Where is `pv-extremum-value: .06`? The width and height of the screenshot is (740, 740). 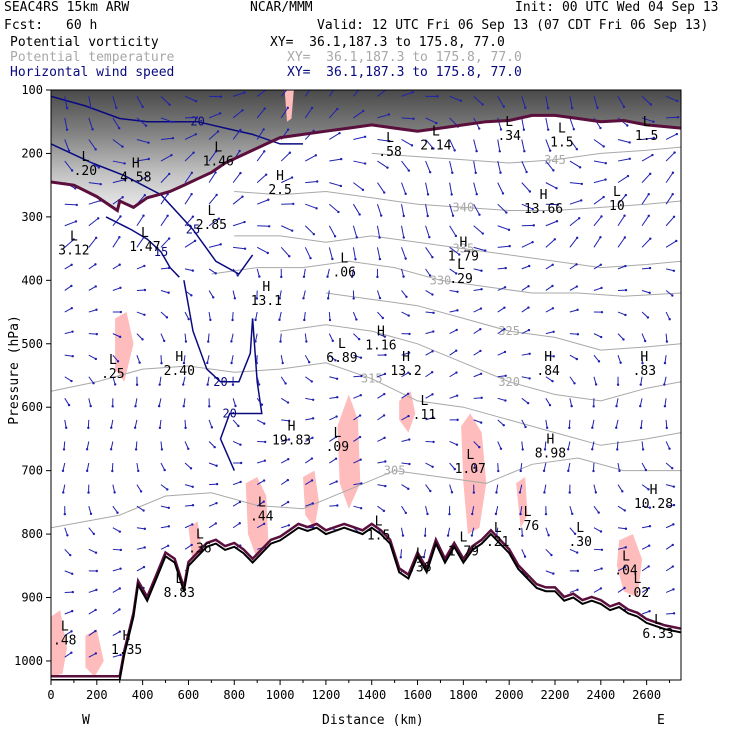
pv-extremum-value: .06 is located at coordinates (343, 272).